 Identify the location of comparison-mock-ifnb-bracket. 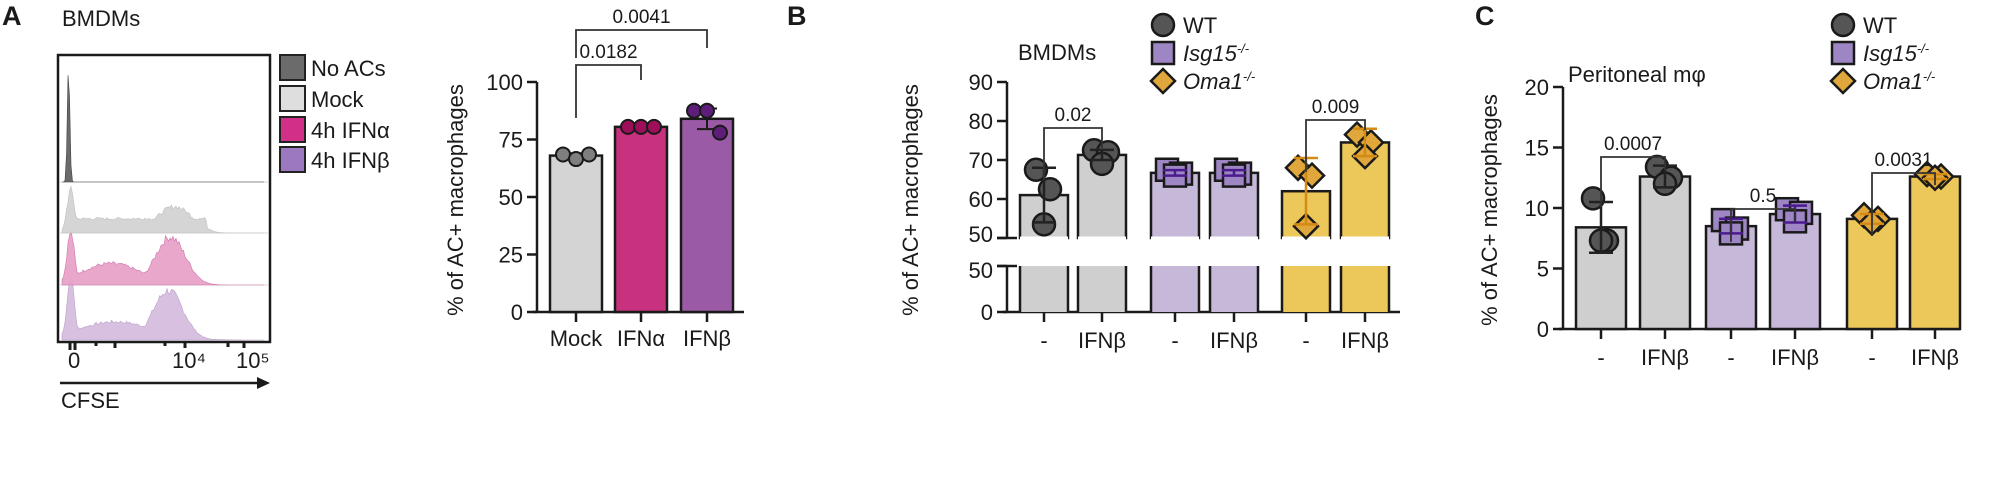
(641, 43).